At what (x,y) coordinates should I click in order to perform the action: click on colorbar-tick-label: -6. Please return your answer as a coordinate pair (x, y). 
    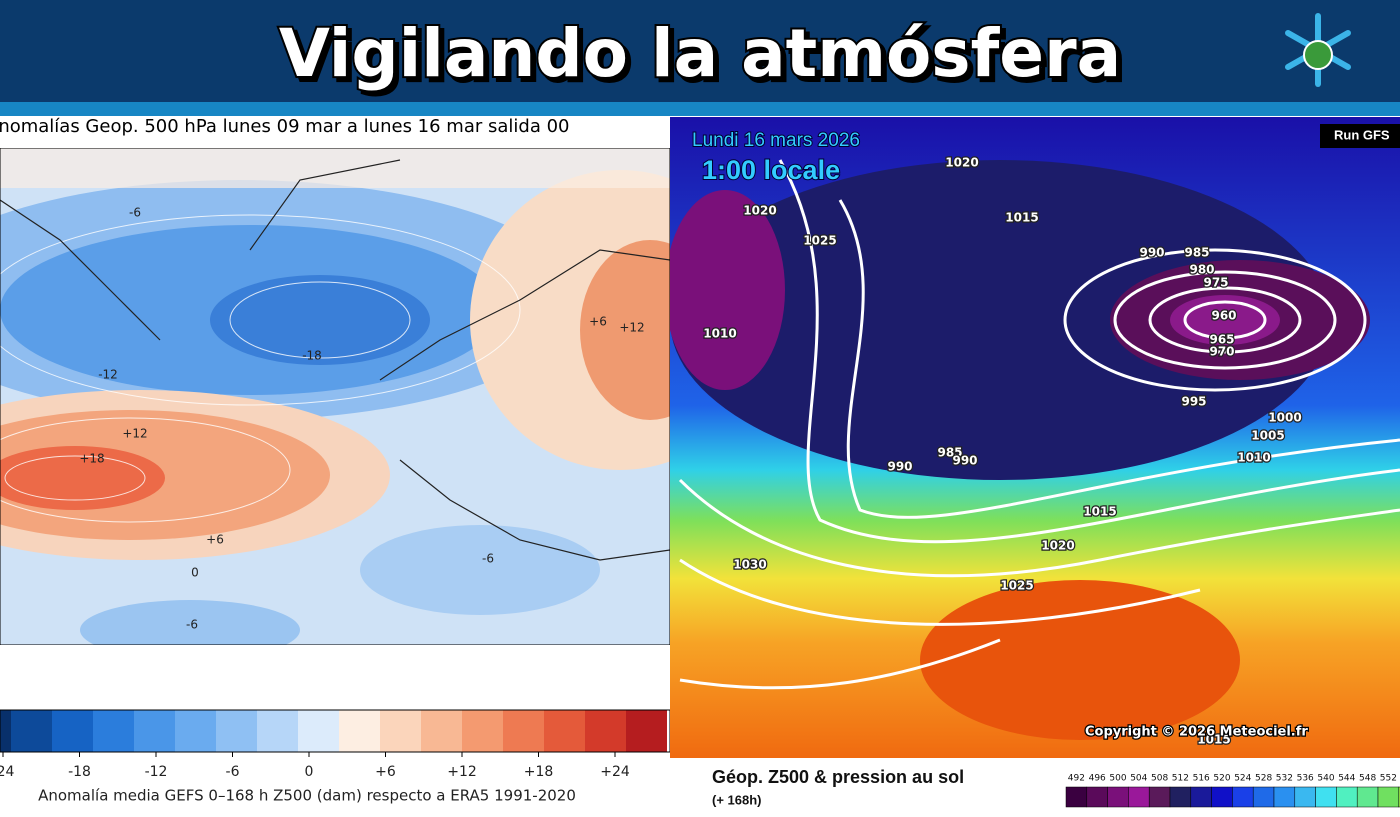
    Looking at the image, I should click on (233, 772).